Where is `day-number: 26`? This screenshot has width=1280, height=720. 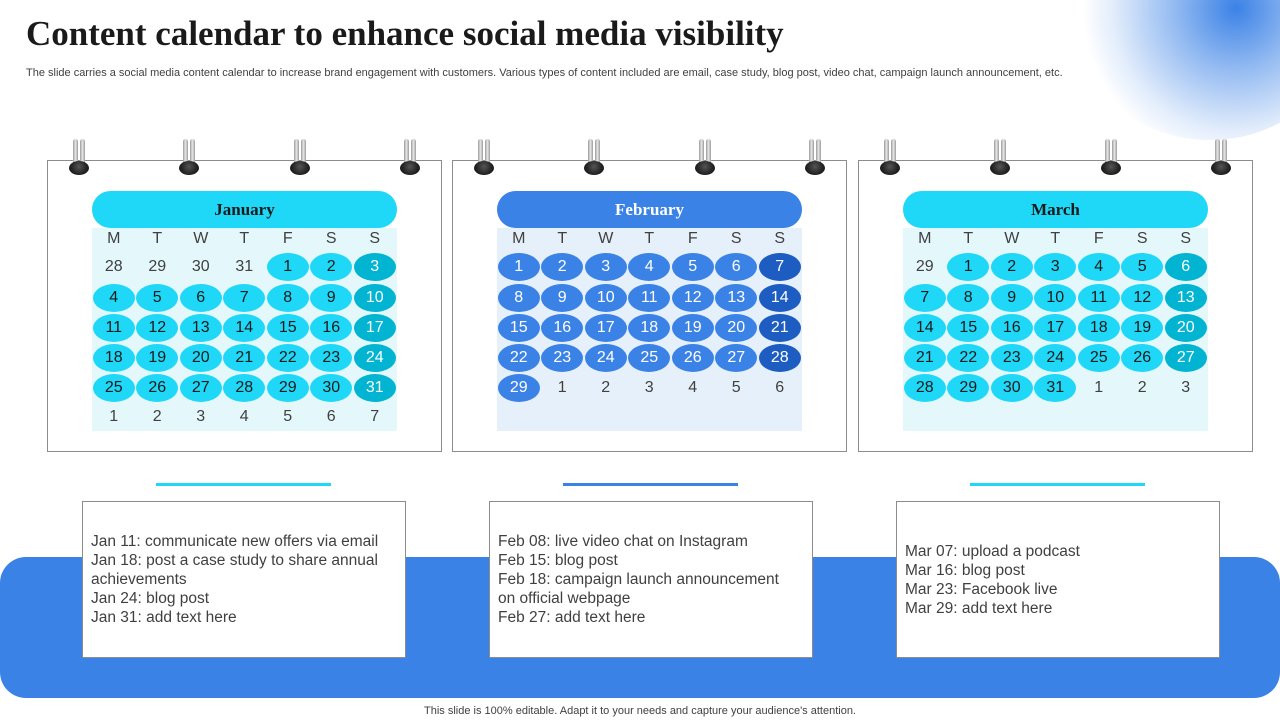
day-number: 26 is located at coordinates (1142, 358).